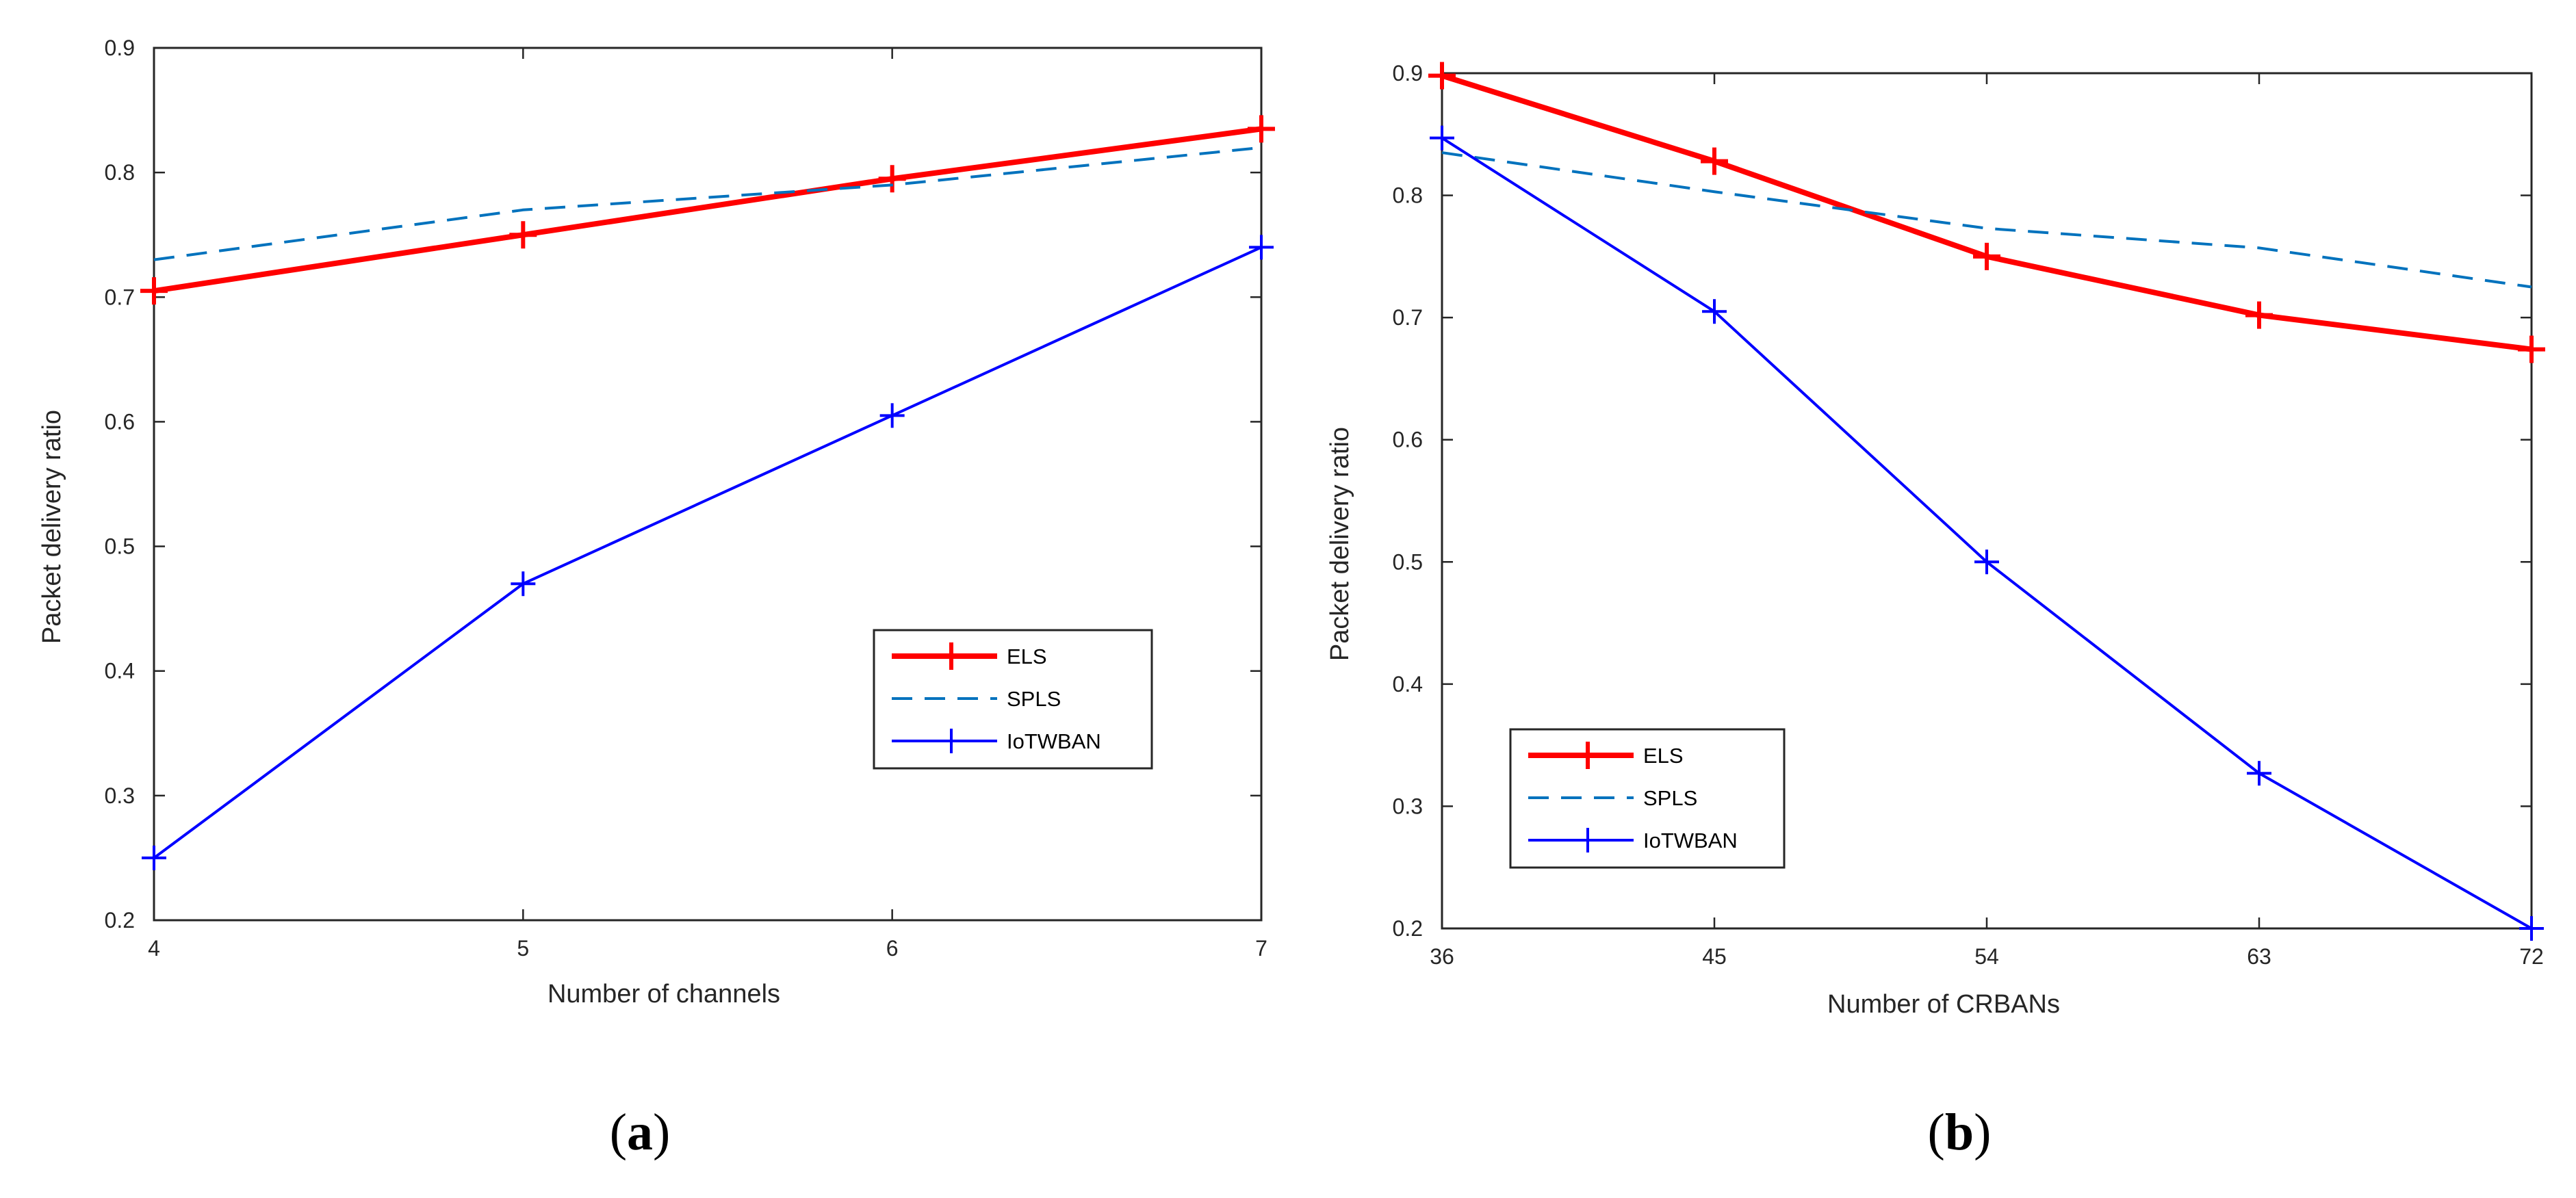 This screenshot has width=2576, height=1198. Describe the element at coordinates (1714, 956) in the screenshot. I see `chart-b-xtick-label-1: 45` at that location.